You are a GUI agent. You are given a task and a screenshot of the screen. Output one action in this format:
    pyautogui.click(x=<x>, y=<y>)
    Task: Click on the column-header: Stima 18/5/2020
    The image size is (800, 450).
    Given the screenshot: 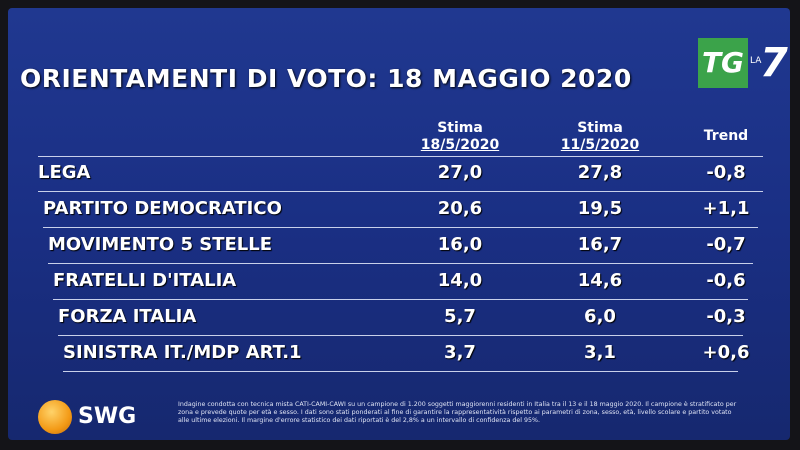 What is the action you would take?
    pyautogui.click(x=460, y=137)
    